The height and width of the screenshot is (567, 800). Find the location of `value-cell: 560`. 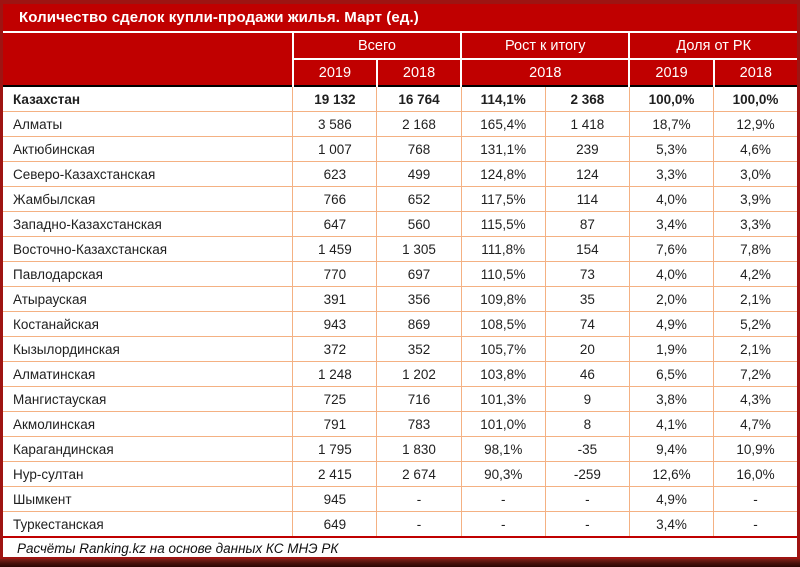

value-cell: 560 is located at coordinates (419, 224).